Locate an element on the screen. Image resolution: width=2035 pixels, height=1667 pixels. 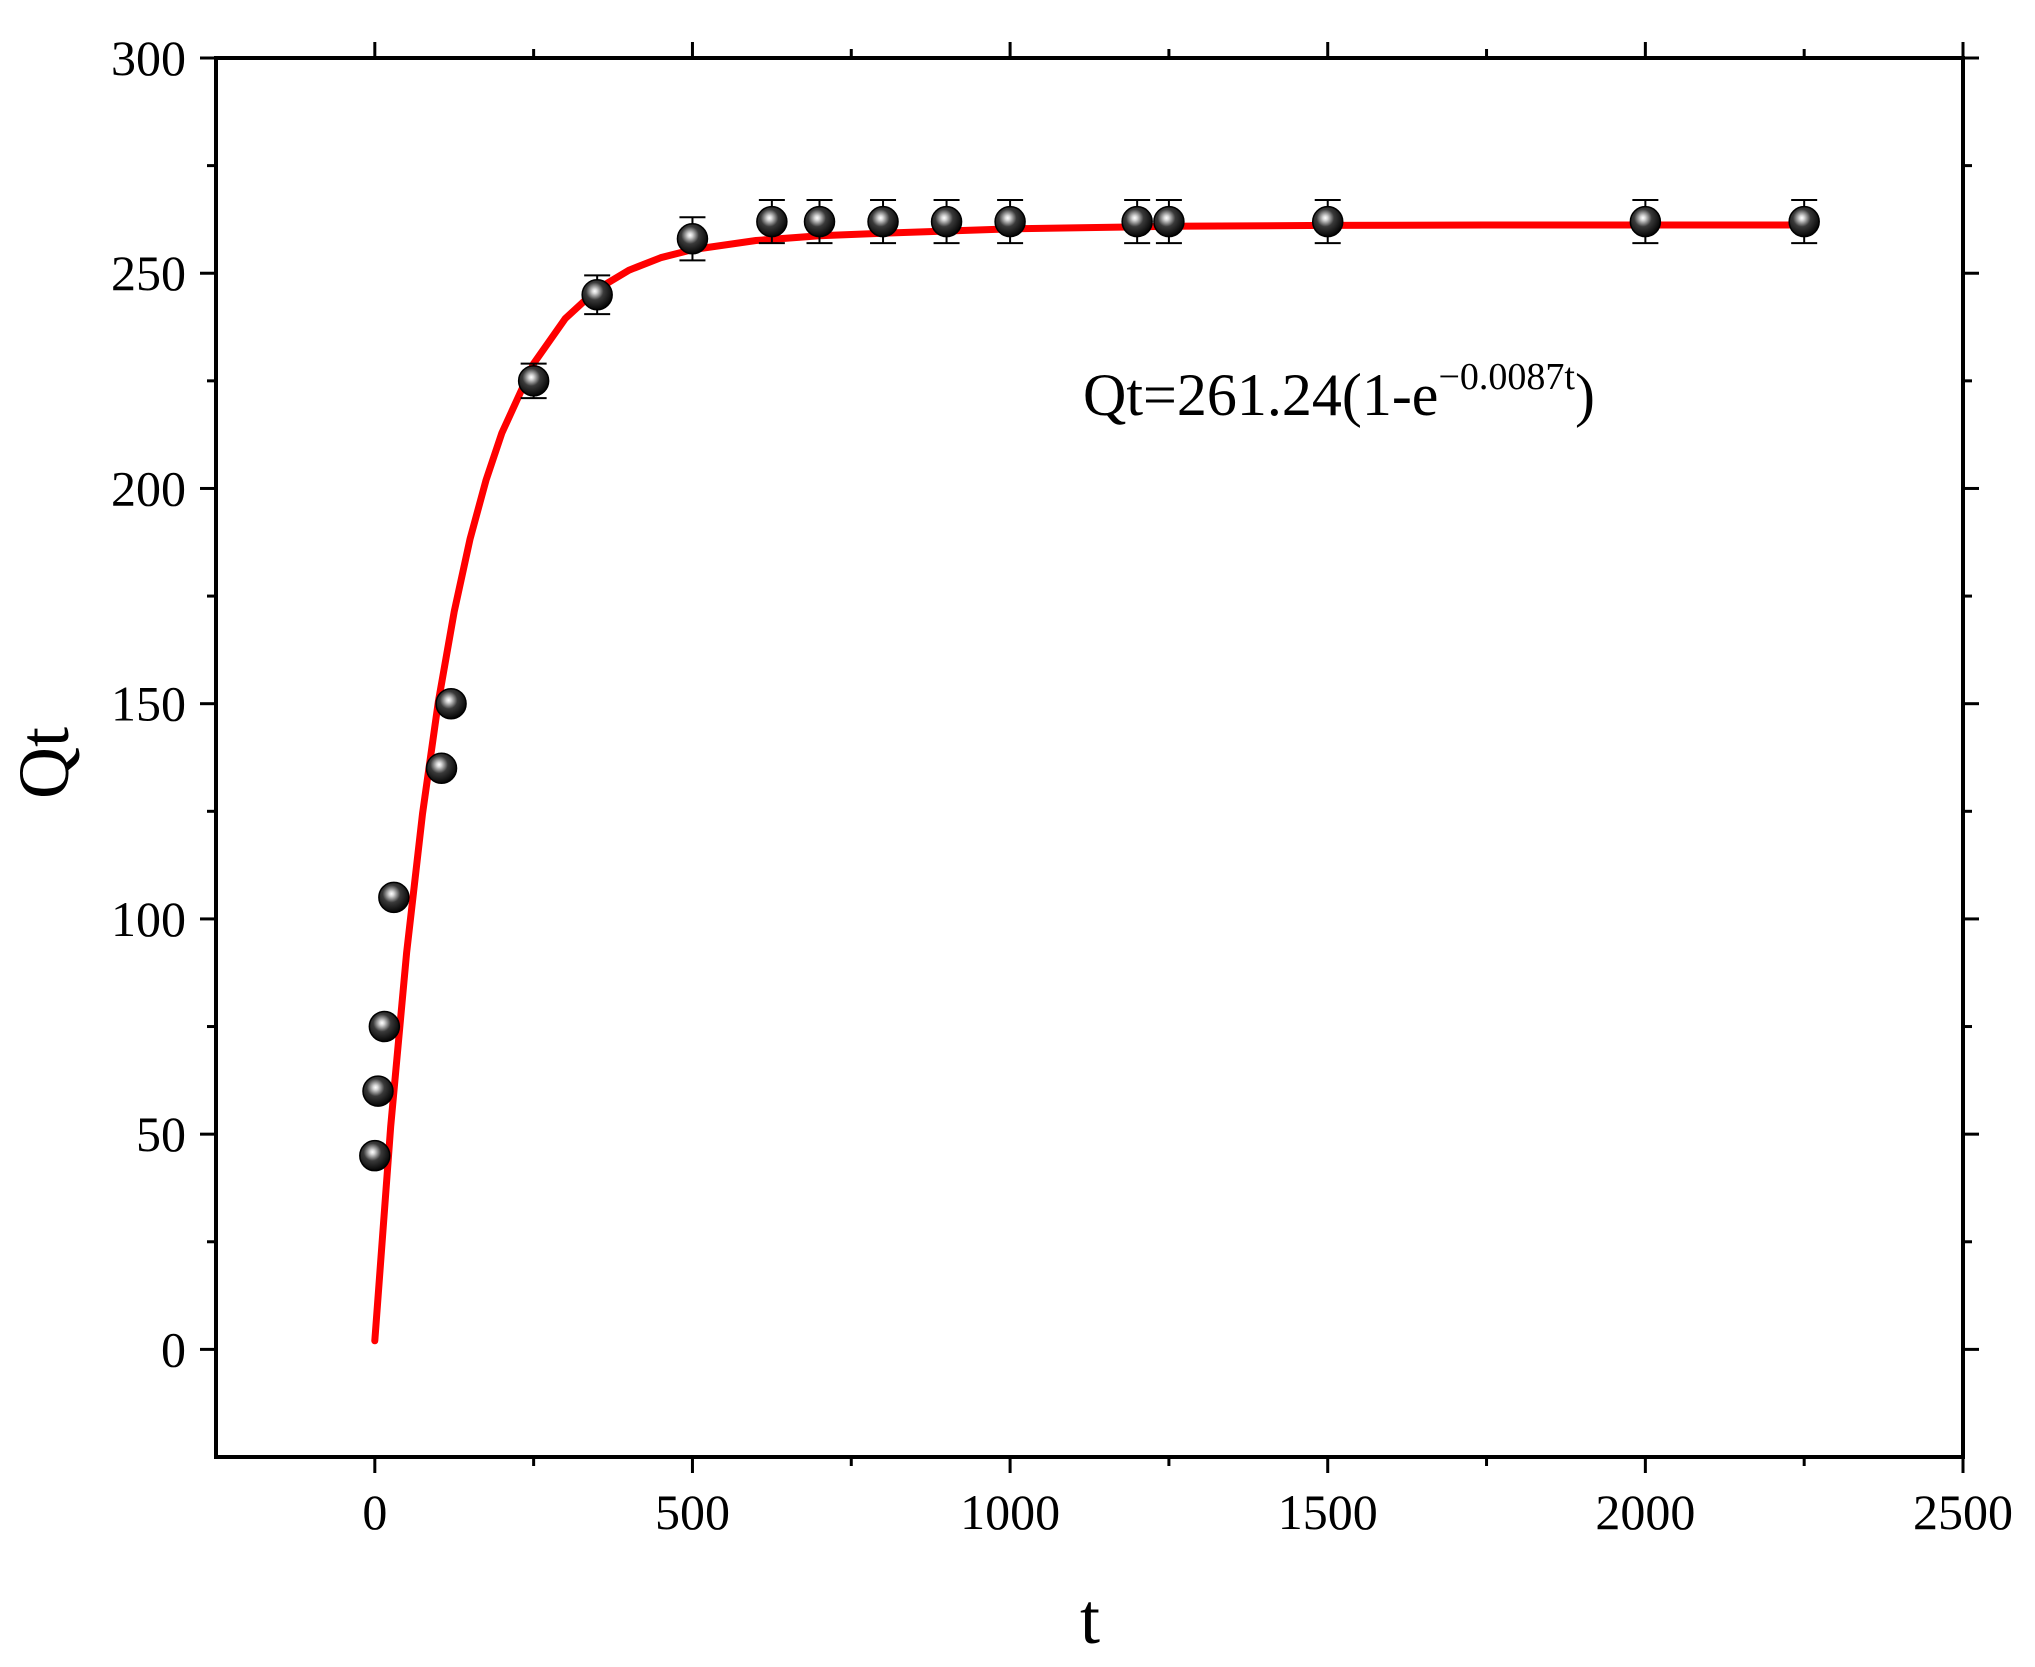
x-tick-label: 2500 is located at coordinates (1963, 1512).